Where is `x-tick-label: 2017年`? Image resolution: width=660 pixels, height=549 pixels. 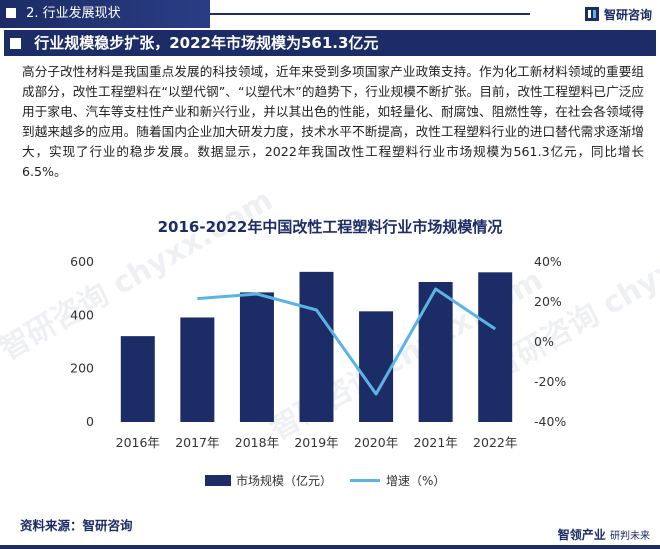
x-tick-label: 2017年 is located at coordinates (197, 442).